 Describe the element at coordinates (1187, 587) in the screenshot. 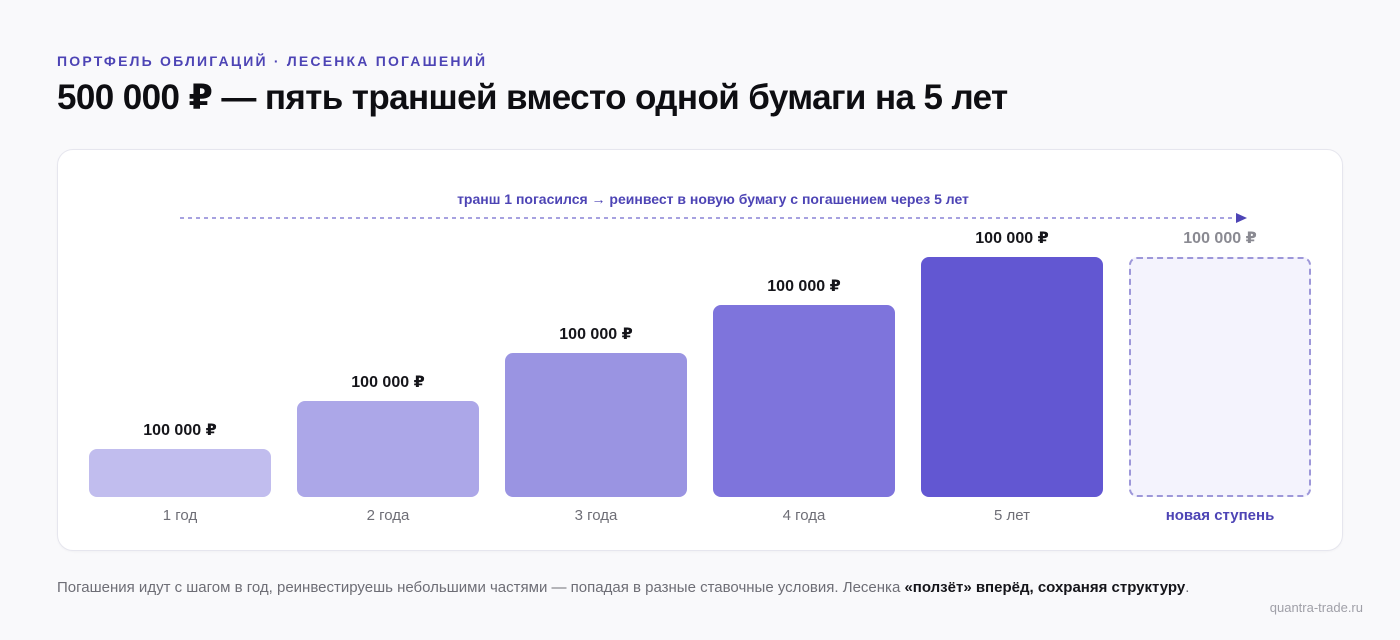

I see `footer-period: .` at that location.